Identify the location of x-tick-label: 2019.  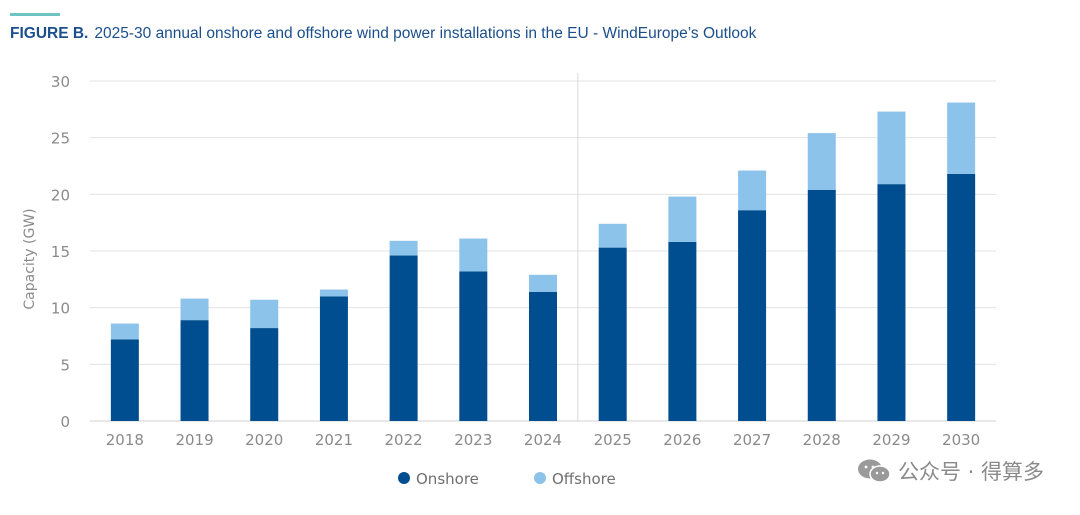
(194, 440).